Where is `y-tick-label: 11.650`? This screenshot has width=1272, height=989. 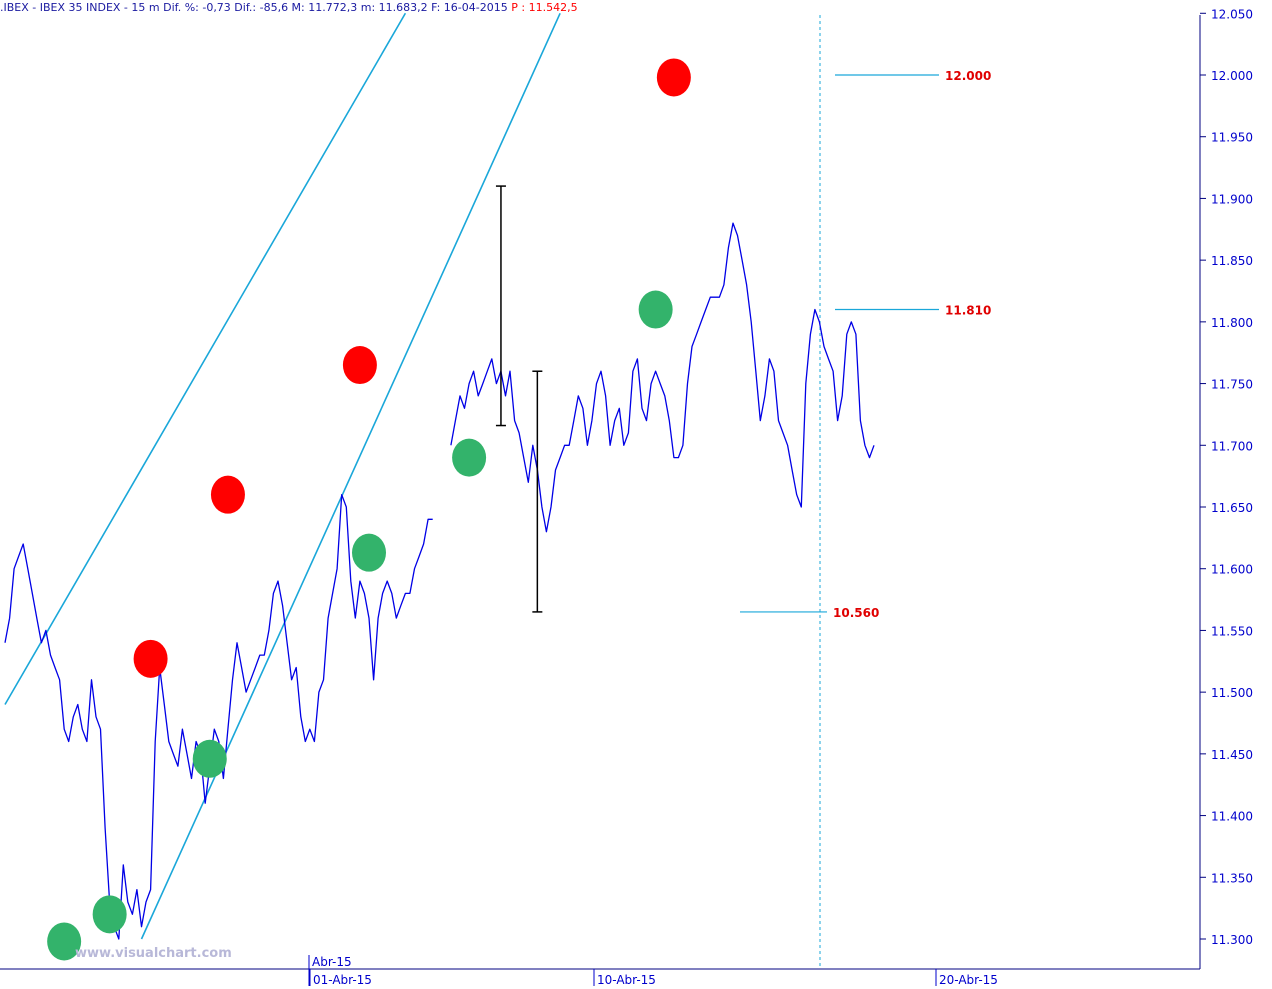
y-tick-label: 11.650 is located at coordinates (1232, 508).